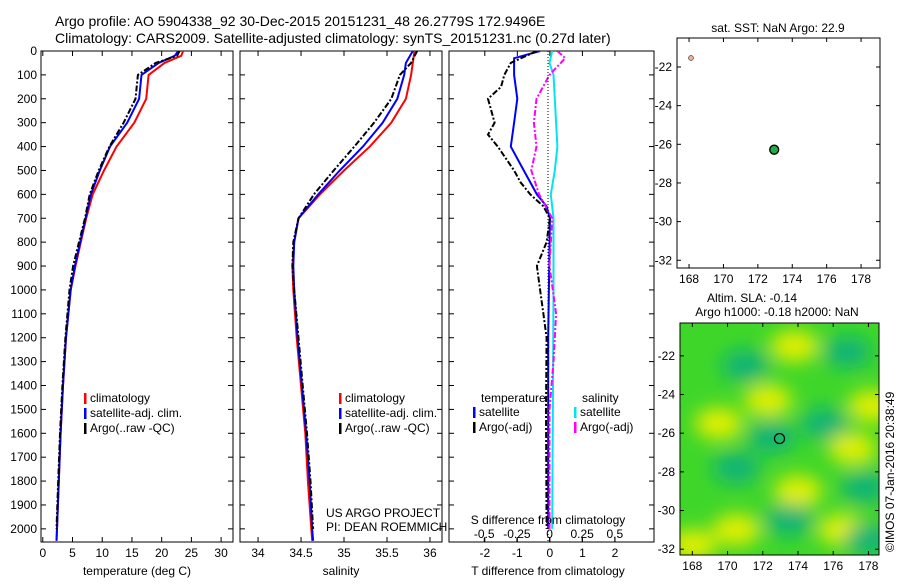  What do you see at coordinates (387, 553) in the screenshot?
I see `x-tick-label: 35.5` at bounding box center [387, 553].